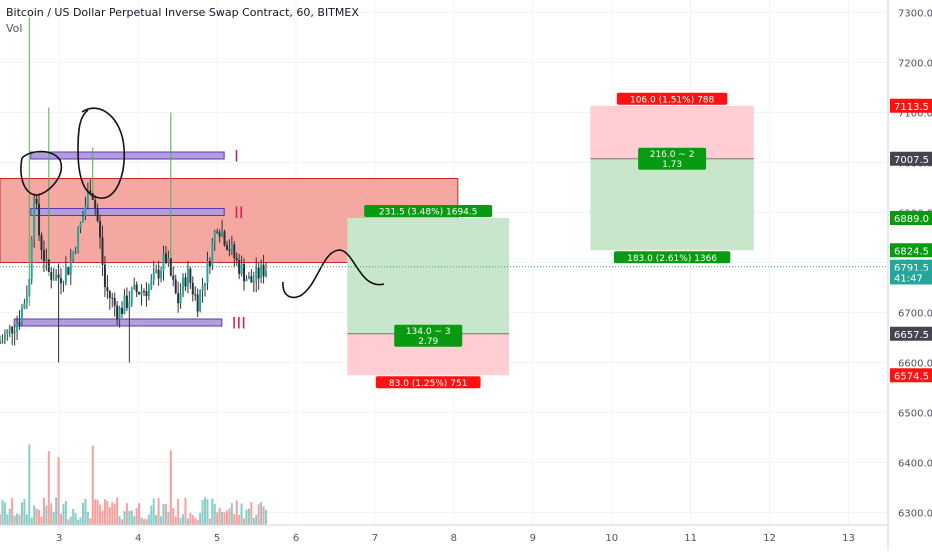  I want to click on level-label: II, so click(238, 212).